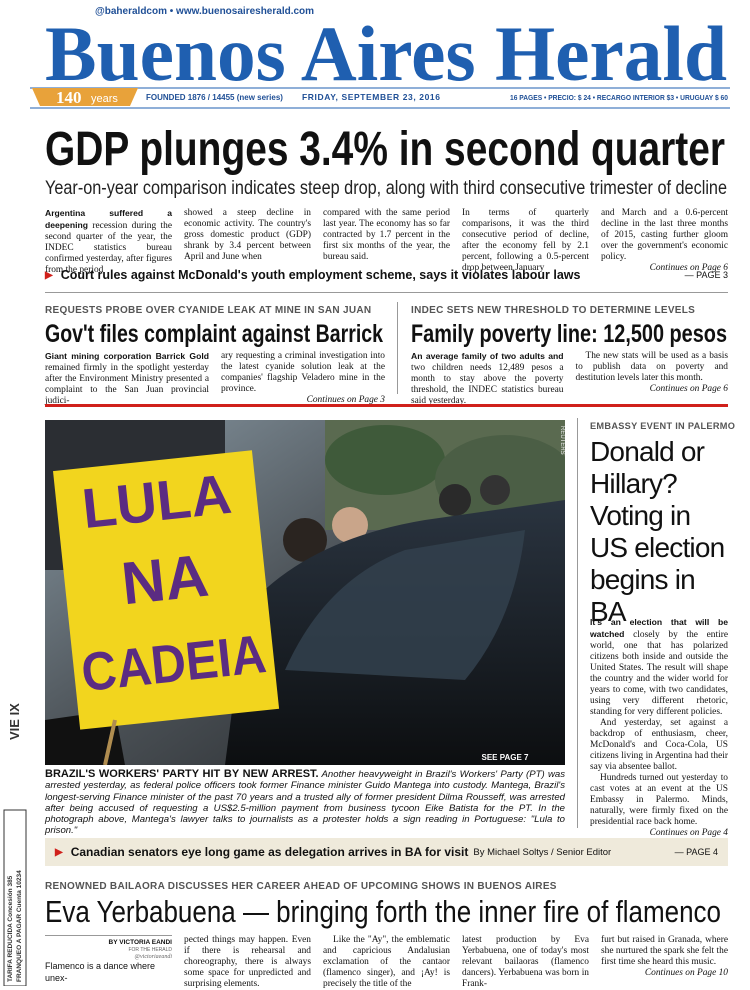  Describe the element at coordinates (205, 11) in the screenshot. I see `social-line: @baheraldcom • www.buenosairesherald.com` at that location.